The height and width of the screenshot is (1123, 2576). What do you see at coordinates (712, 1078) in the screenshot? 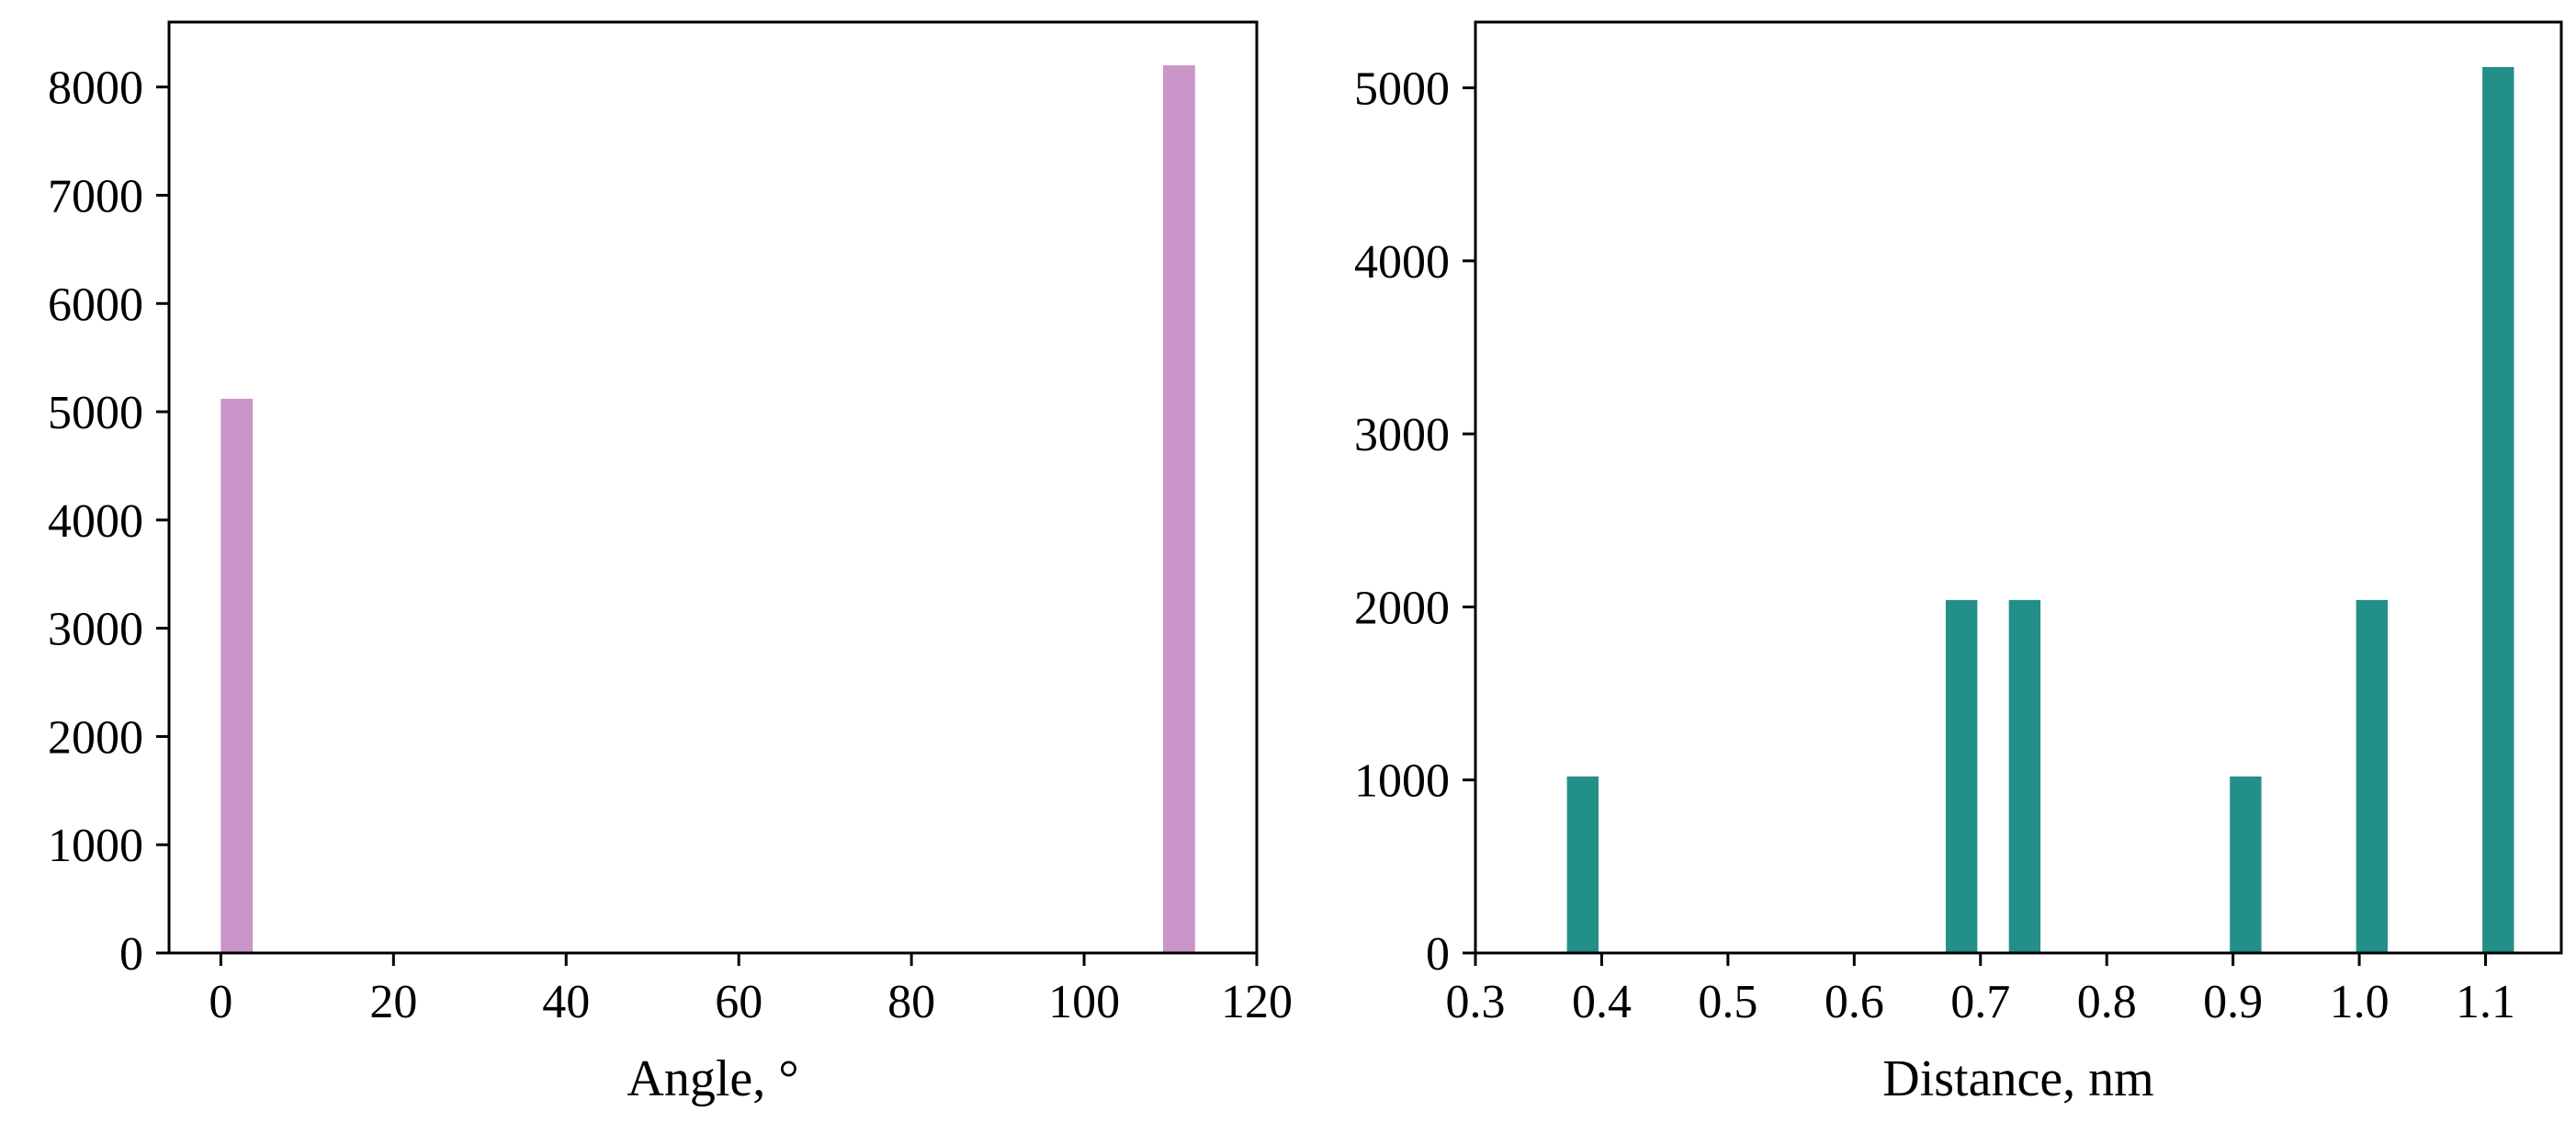
I see `angle-x-axis-title: Angle, °` at bounding box center [712, 1078].